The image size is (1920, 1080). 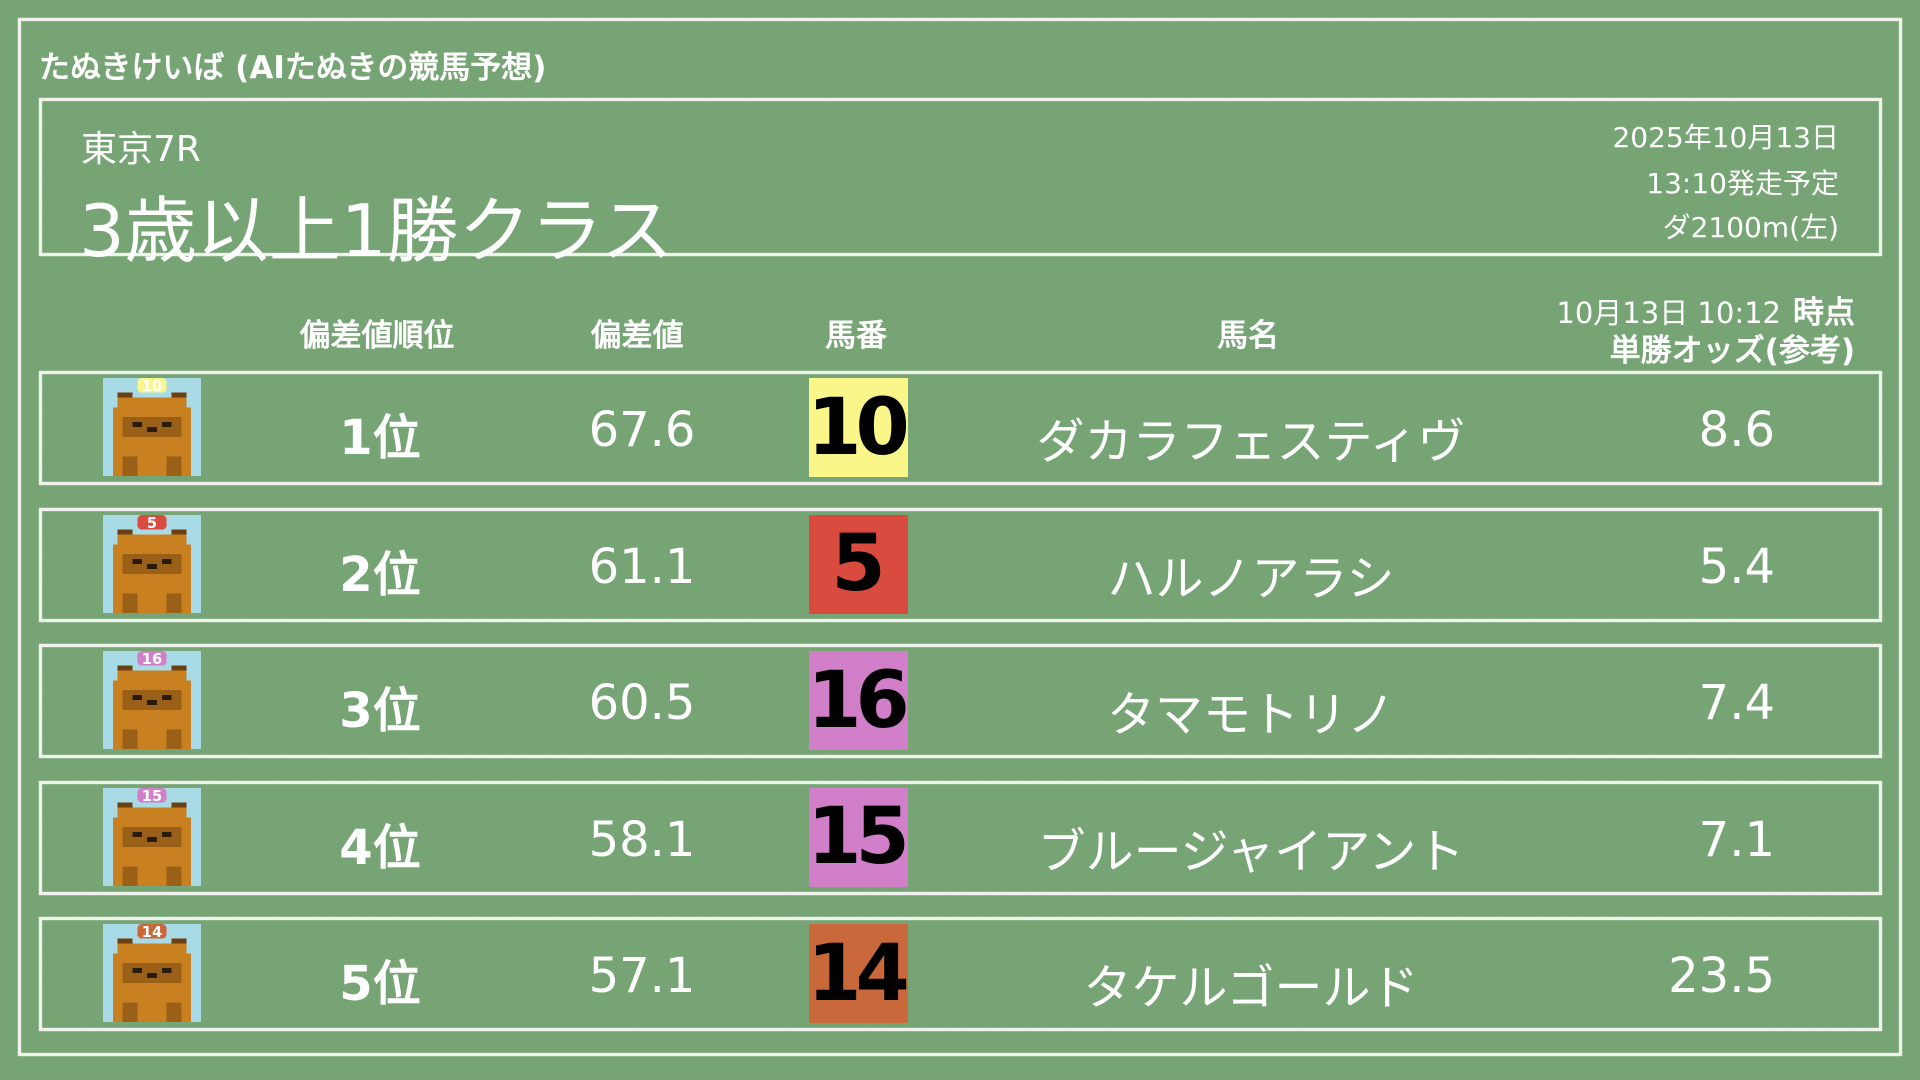 What do you see at coordinates (856, 336) in the screenshot?
I see `col-number: 馬番` at bounding box center [856, 336].